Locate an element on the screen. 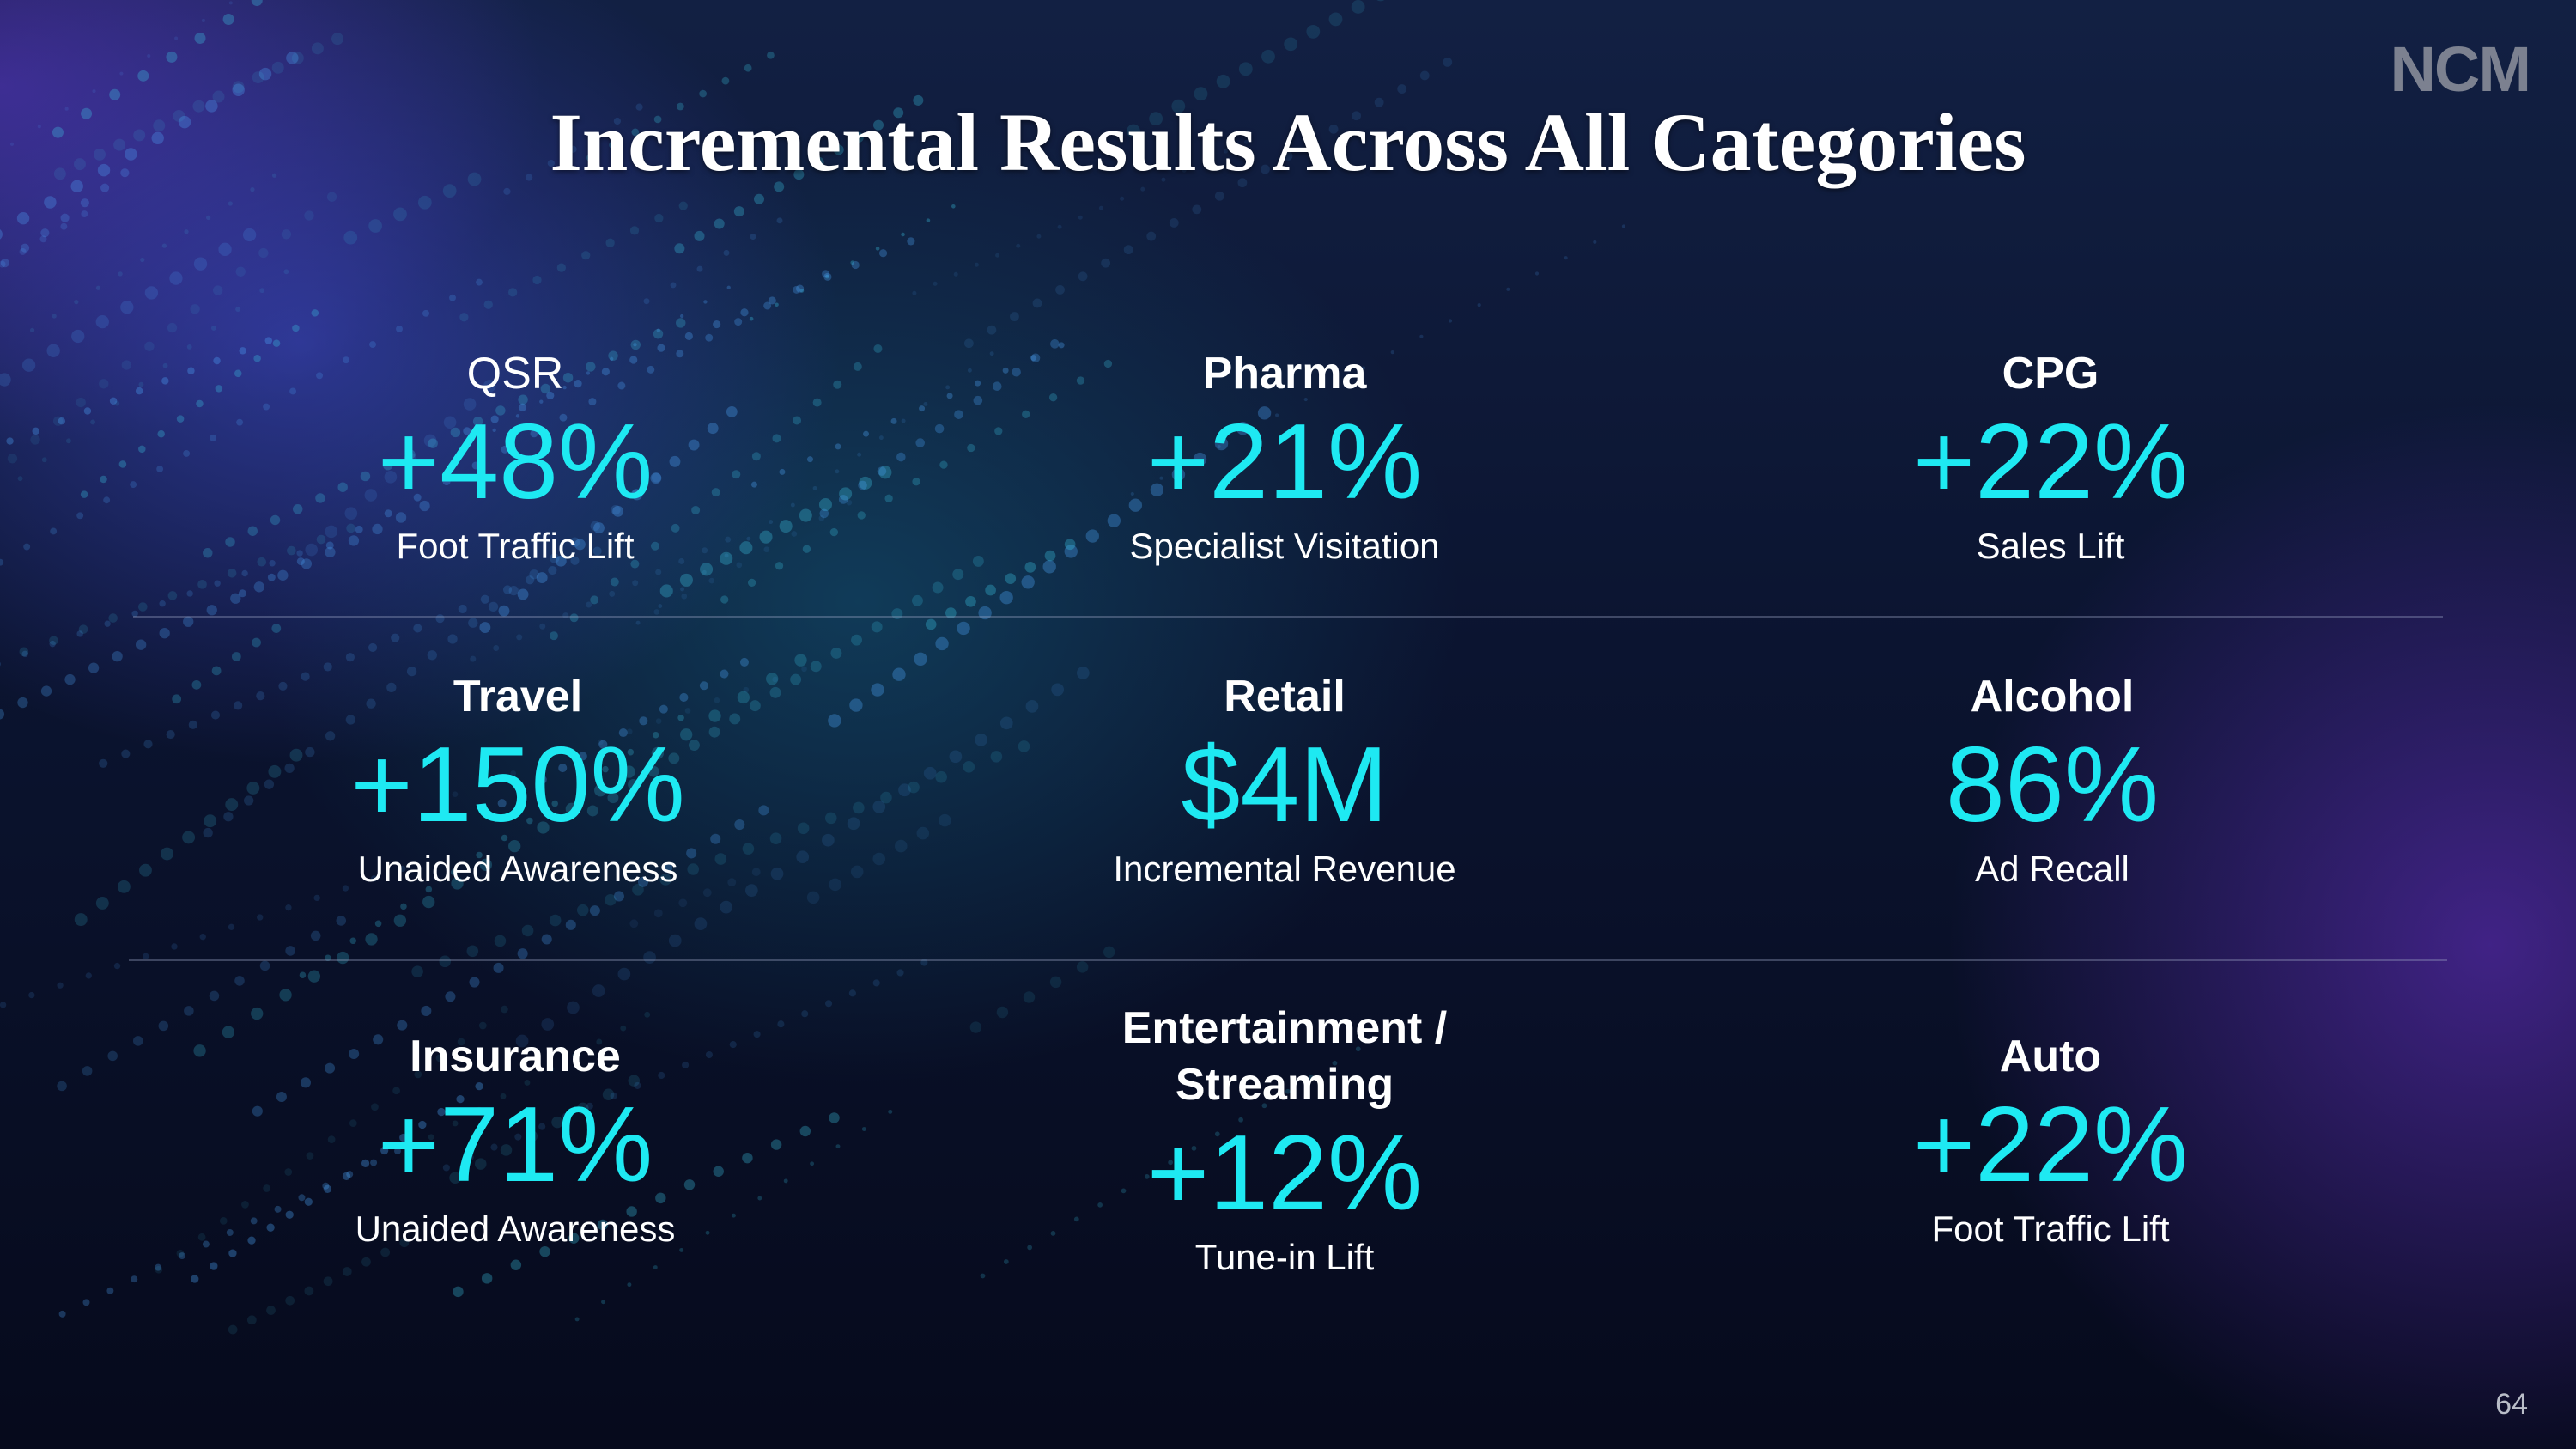 The width and height of the screenshot is (2576, 1449). category-label: Pharma is located at coordinates (1284, 374).